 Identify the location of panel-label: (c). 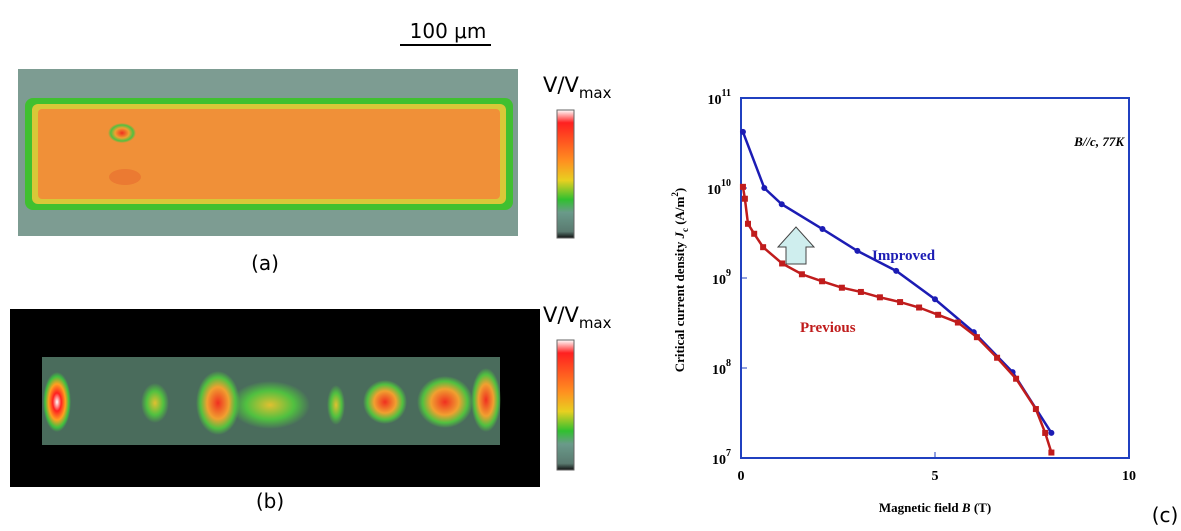
(1165, 515).